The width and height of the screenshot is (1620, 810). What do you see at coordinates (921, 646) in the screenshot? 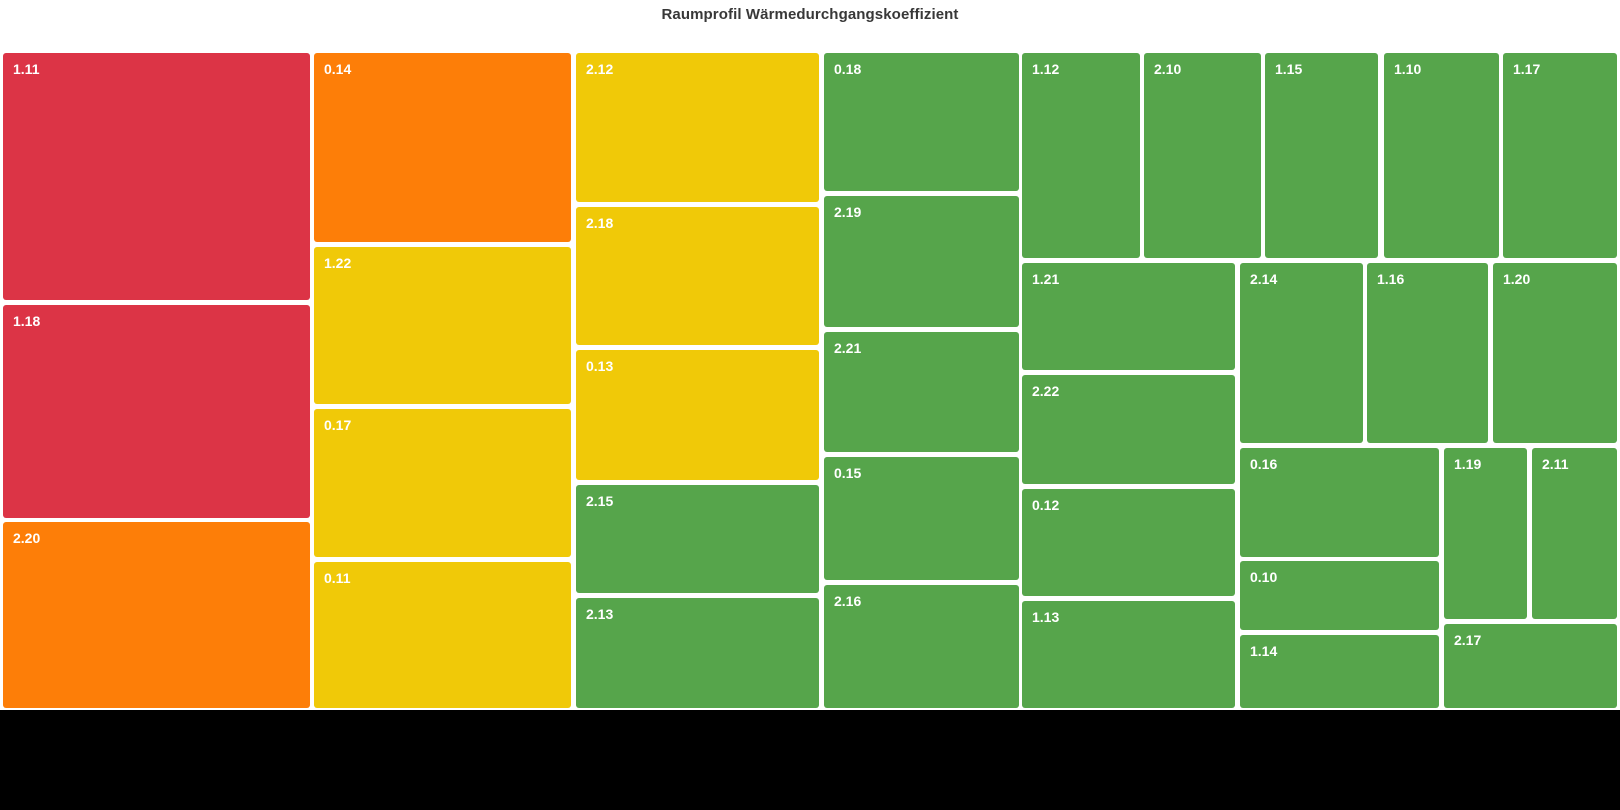
I see `treemap-tile-2.16: 2.16` at bounding box center [921, 646].